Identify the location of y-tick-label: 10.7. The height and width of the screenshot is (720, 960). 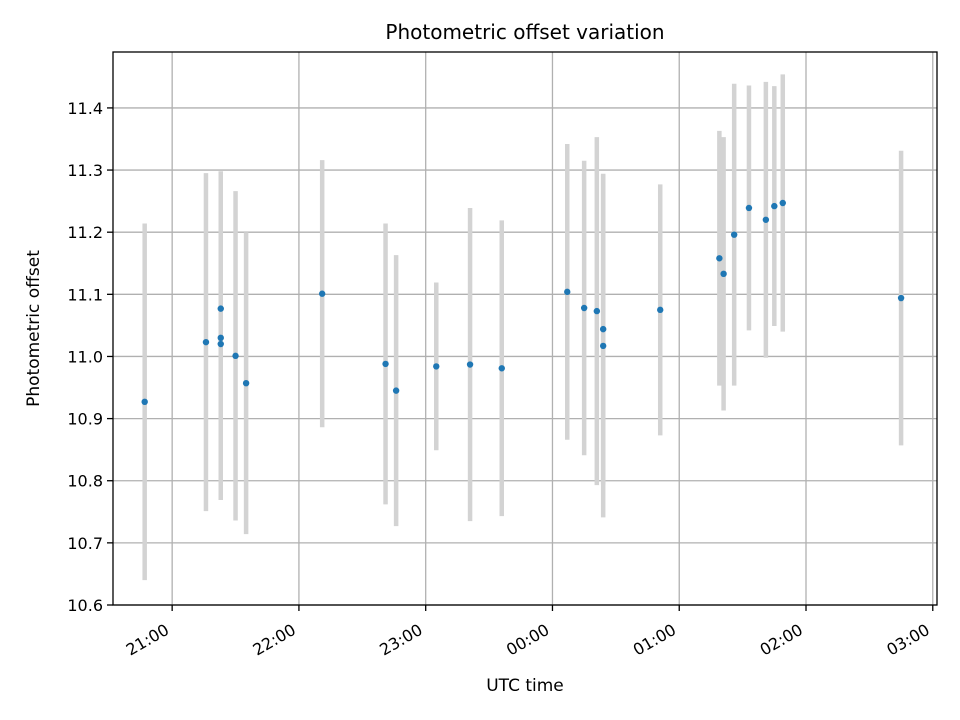
(85, 543).